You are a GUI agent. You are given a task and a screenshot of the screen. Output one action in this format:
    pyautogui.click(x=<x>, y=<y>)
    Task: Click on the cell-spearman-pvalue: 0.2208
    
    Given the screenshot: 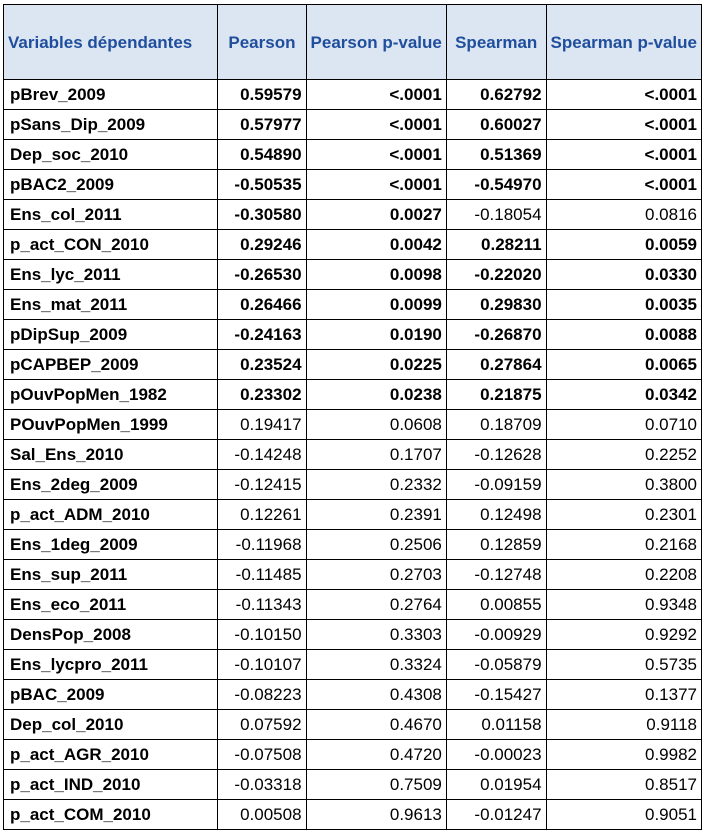 What is the action you would take?
    pyautogui.click(x=623, y=574)
    